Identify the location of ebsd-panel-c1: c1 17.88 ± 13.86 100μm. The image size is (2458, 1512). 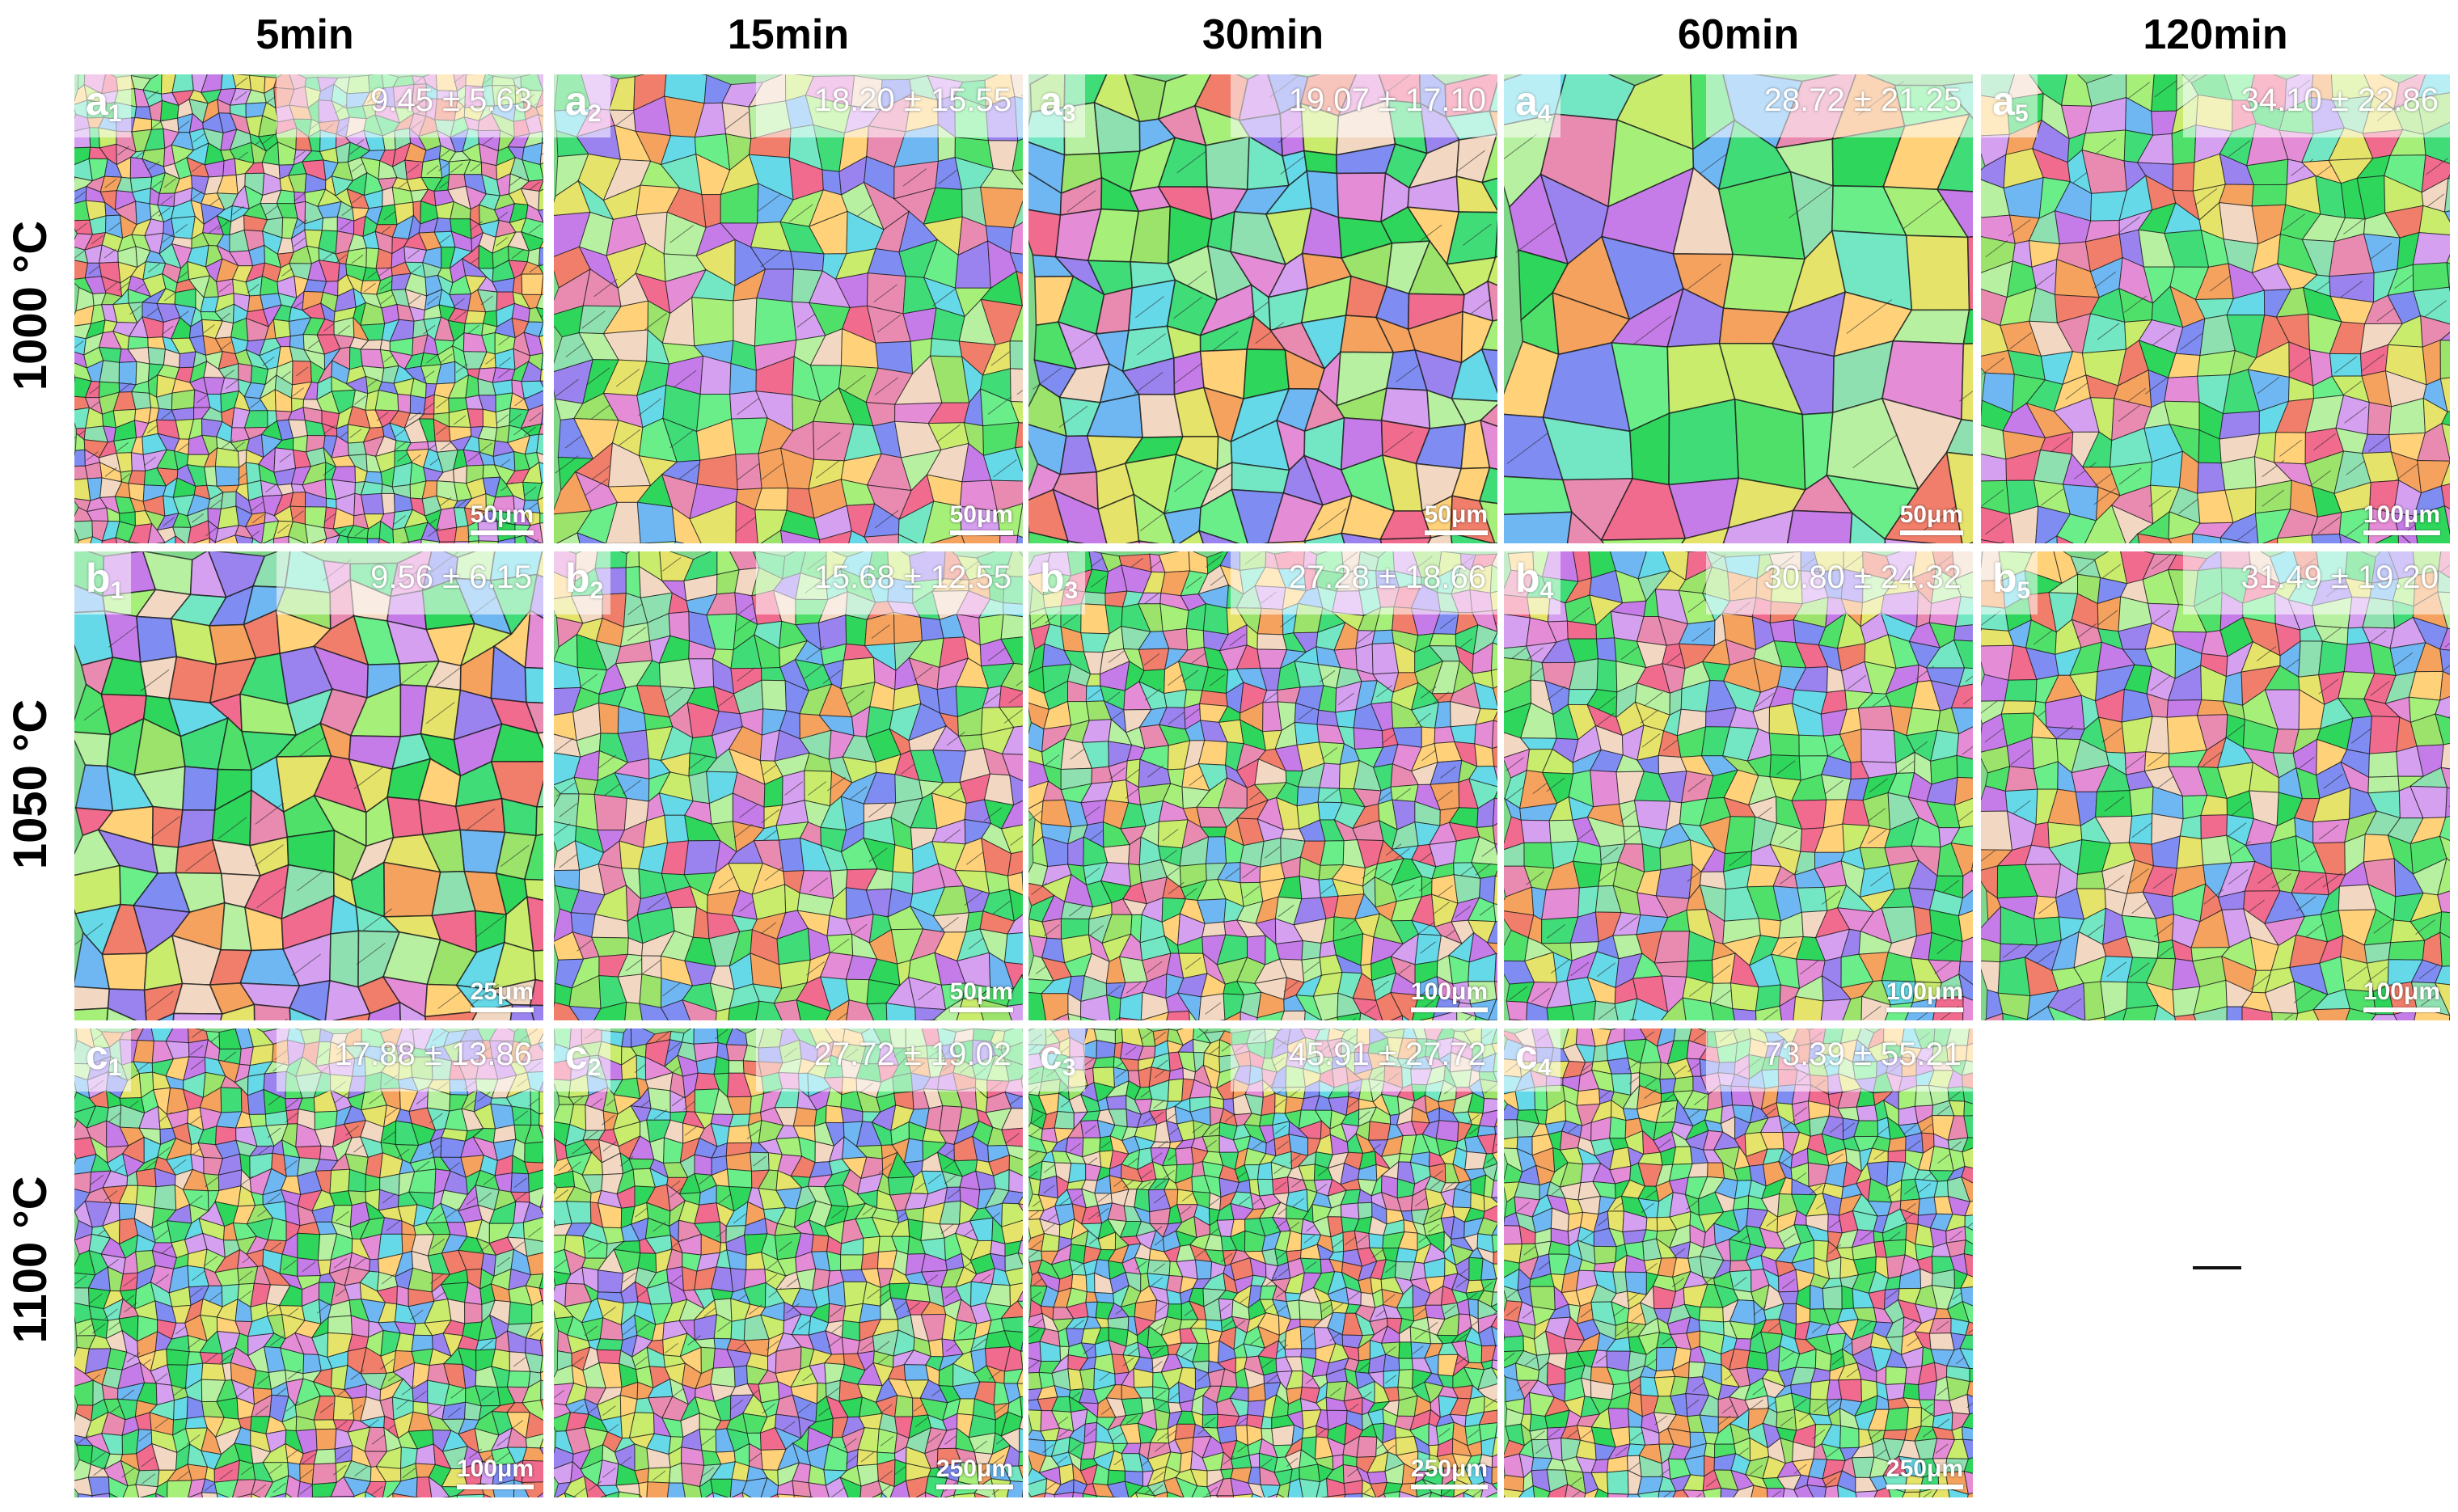
(308, 1262).